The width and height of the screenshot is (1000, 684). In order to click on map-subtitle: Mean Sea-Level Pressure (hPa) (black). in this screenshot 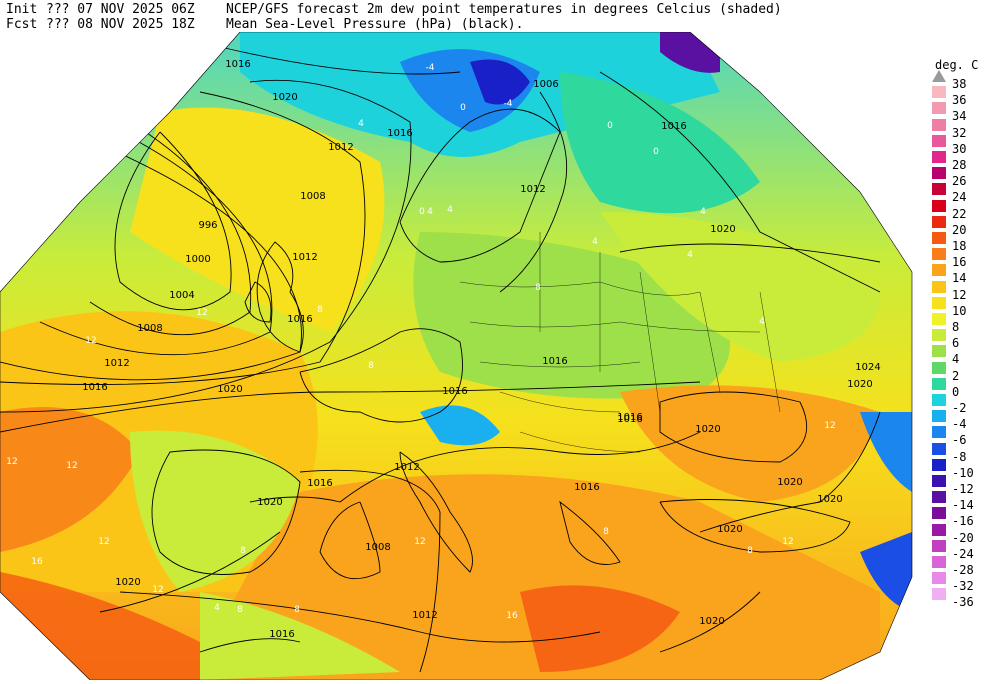, I will do `click(375, 24)`.